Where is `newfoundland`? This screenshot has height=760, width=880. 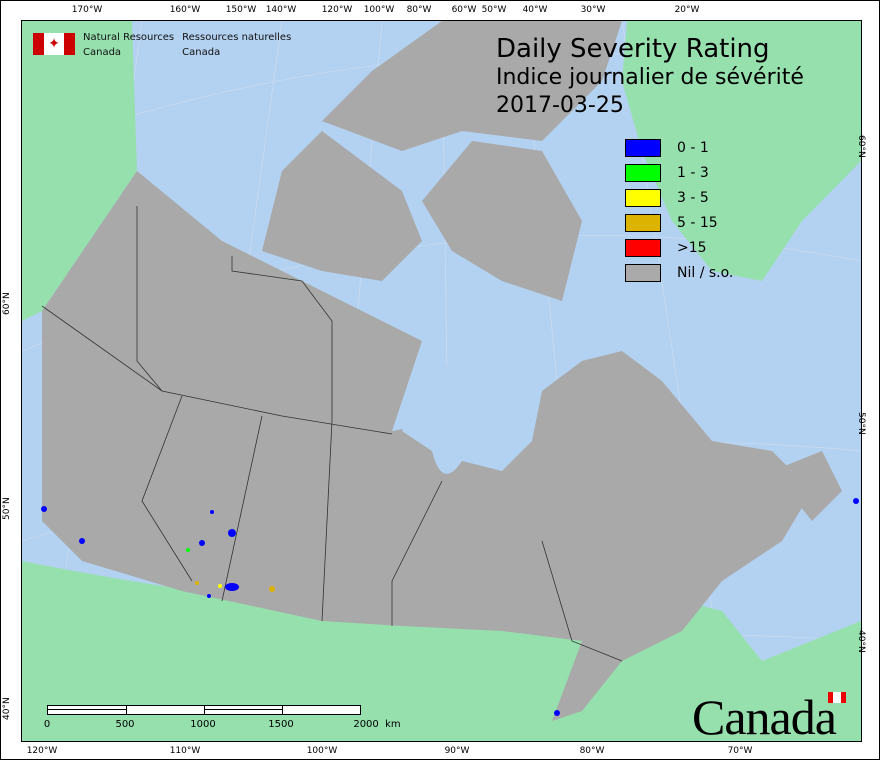 newfoundland is located at coordinates (807, 486).